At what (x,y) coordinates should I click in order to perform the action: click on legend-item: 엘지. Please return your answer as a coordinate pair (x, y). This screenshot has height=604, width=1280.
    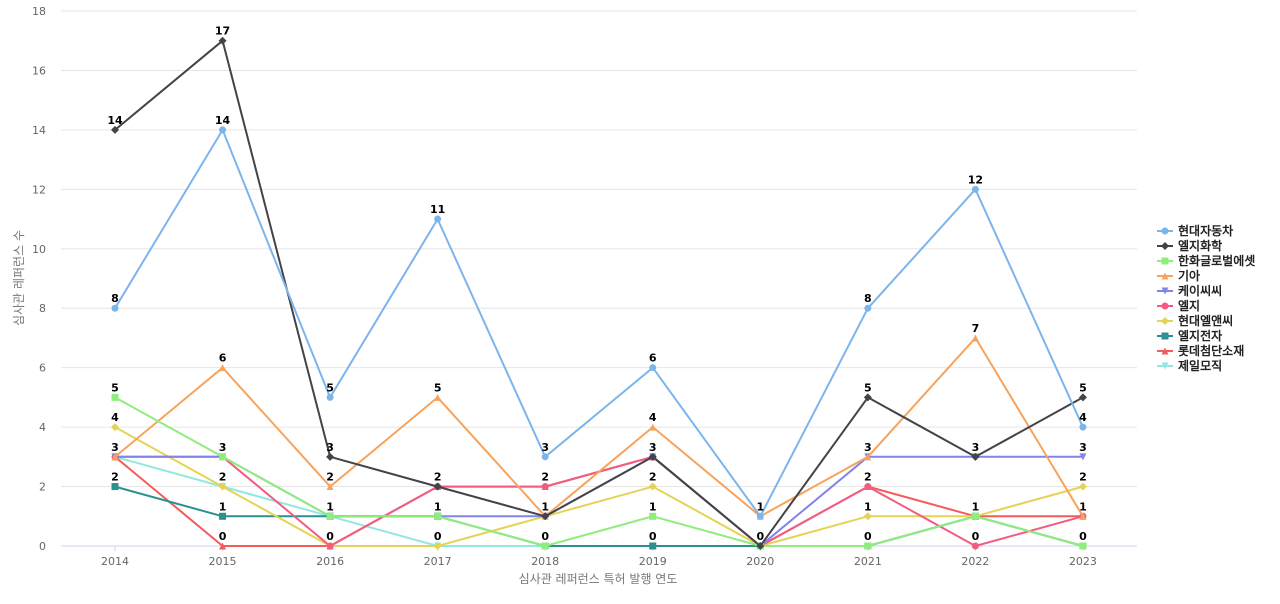
    Looking at the image, I should click on (1178, 305).